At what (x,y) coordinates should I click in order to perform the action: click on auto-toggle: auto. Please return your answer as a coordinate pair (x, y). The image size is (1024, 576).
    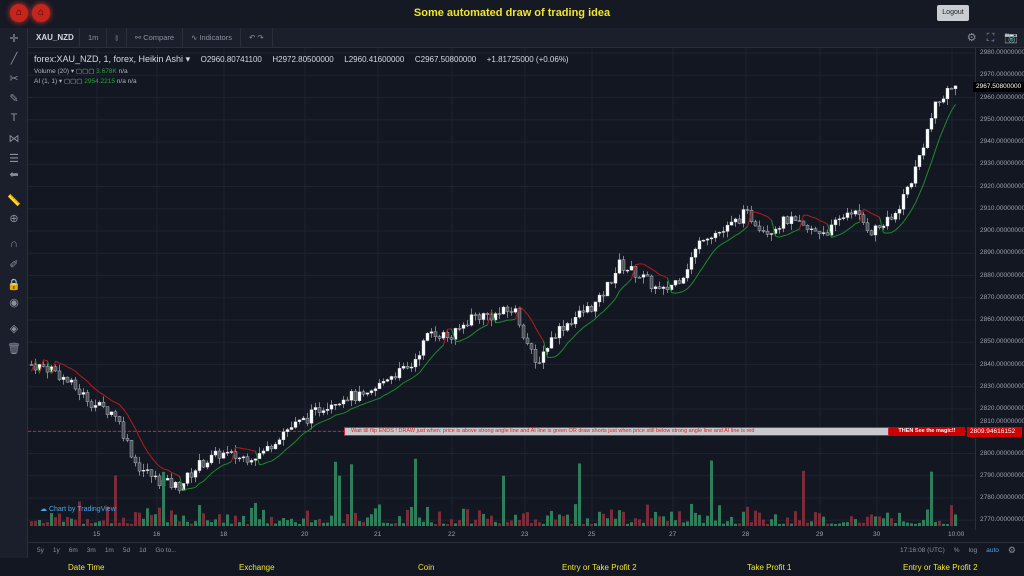
    Looking at the image, I should click on (992, 550).